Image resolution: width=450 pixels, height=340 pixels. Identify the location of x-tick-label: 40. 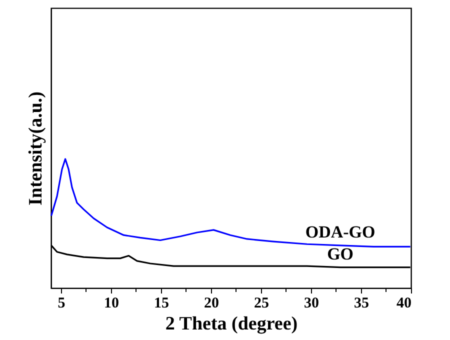
(404, 304).